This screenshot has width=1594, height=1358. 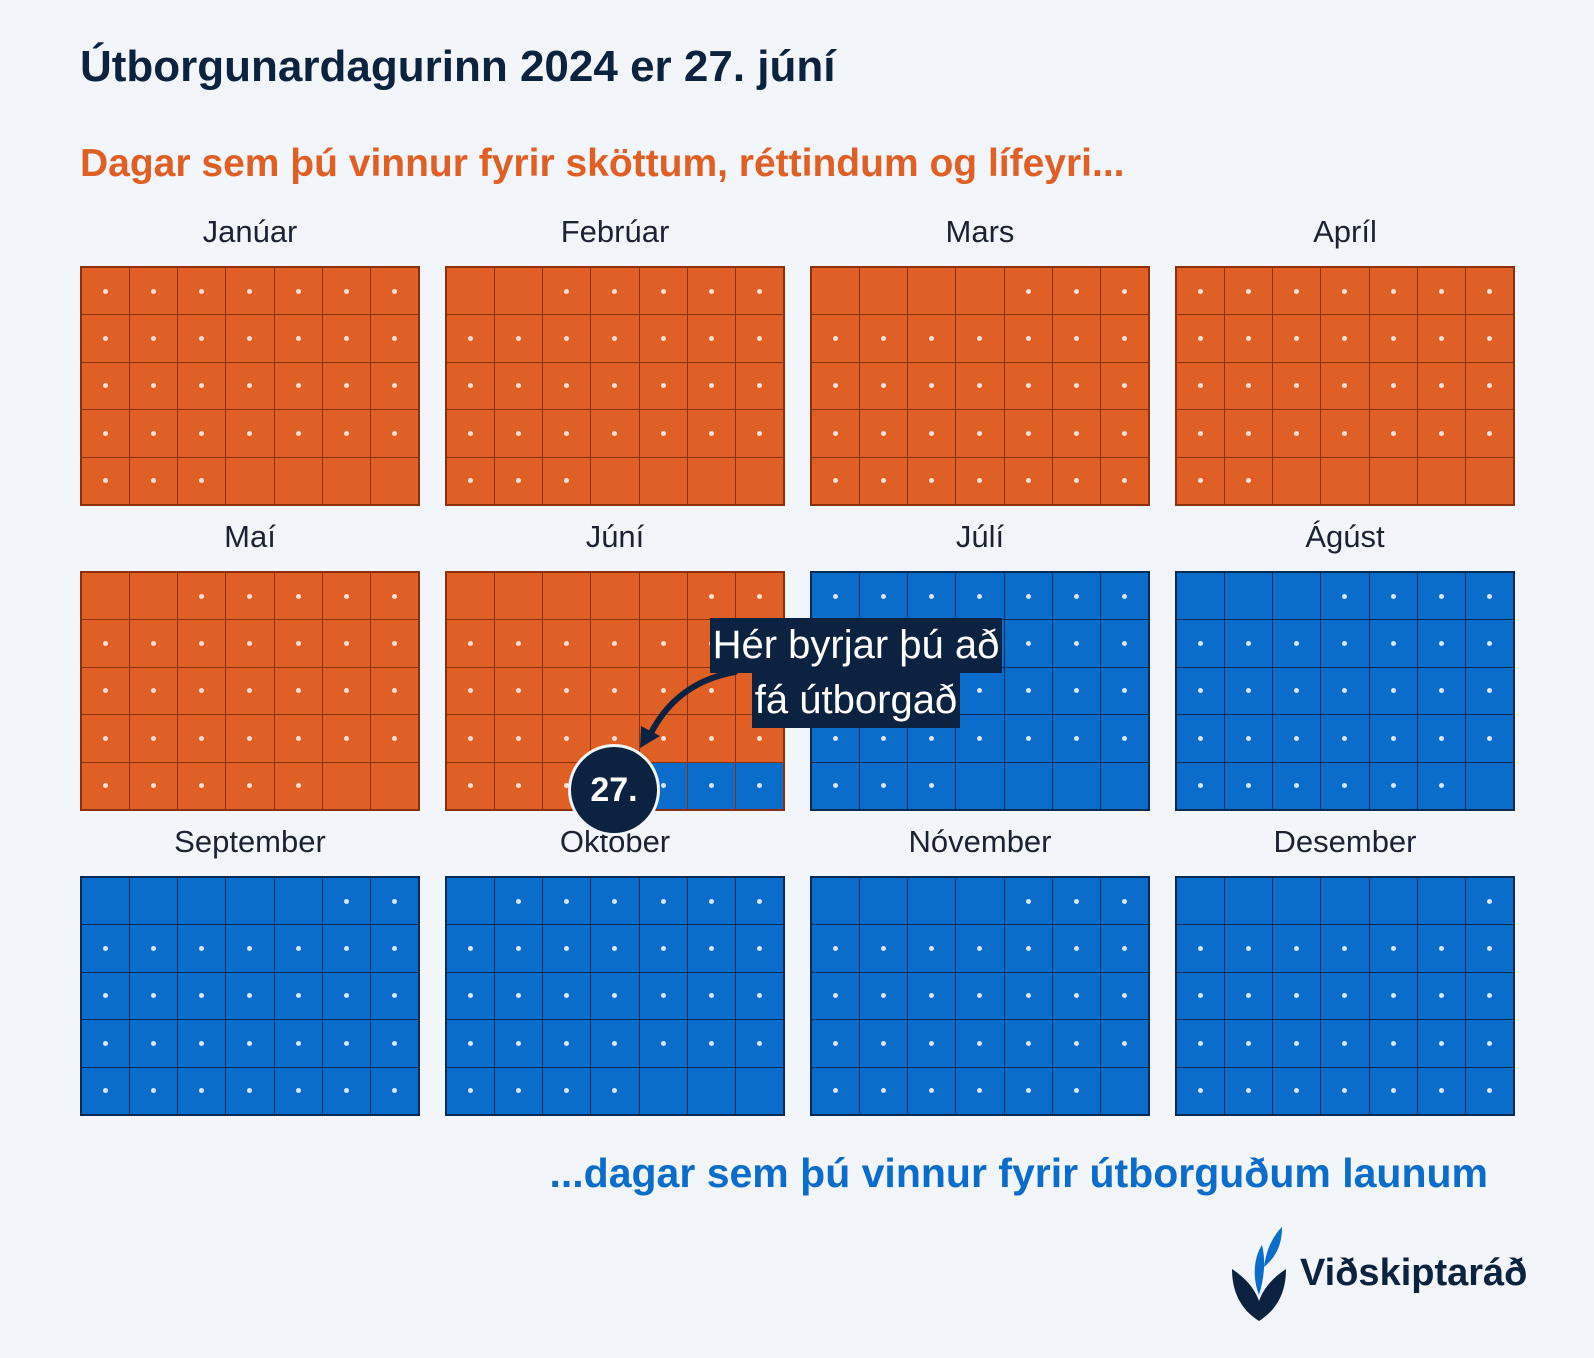 What do you see at coordinates (615, 536) in the screenshot?
I see `month-name: Júní` at bounding box center [615, 536].